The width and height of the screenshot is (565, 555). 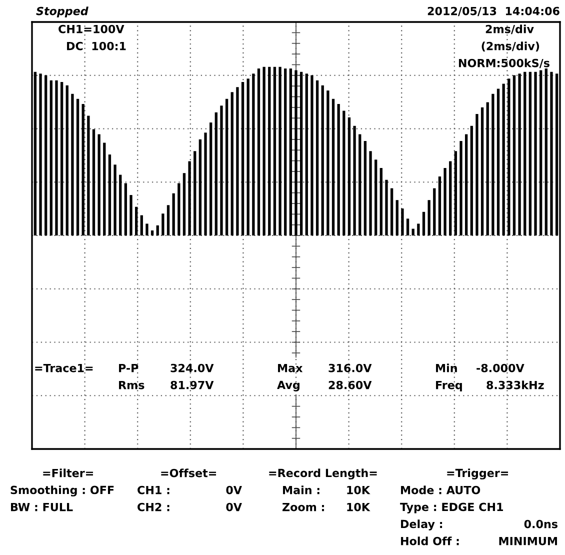 What do you see at coordinates (154, 507) in the screenshot?
I see `text: CH2 :` at bounding box center [154, 507].